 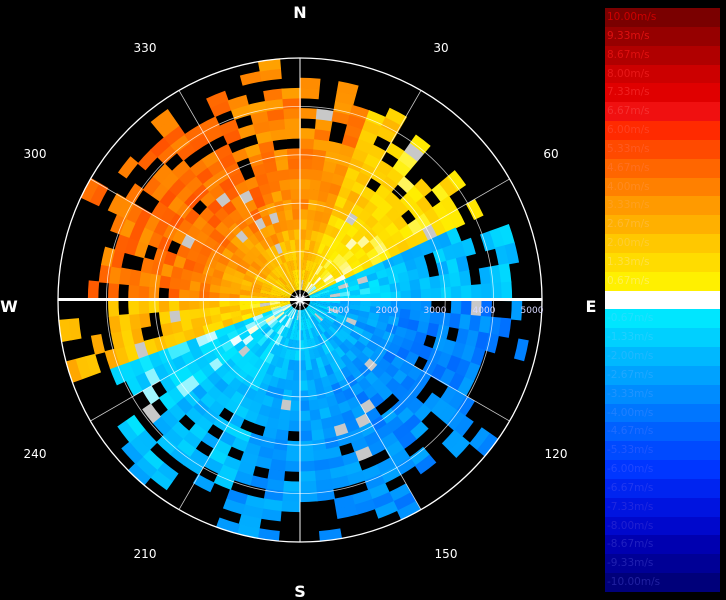 I want to click on legend-label: 2.00m/s, so click(x=628, y=243).